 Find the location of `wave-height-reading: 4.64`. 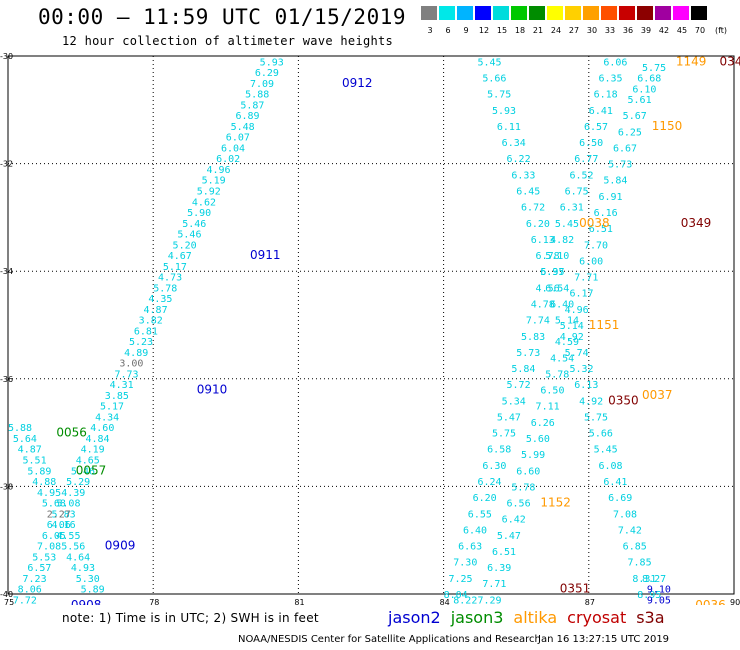

wave-height-reading: 4.64 is located at coordinates (78, 557).